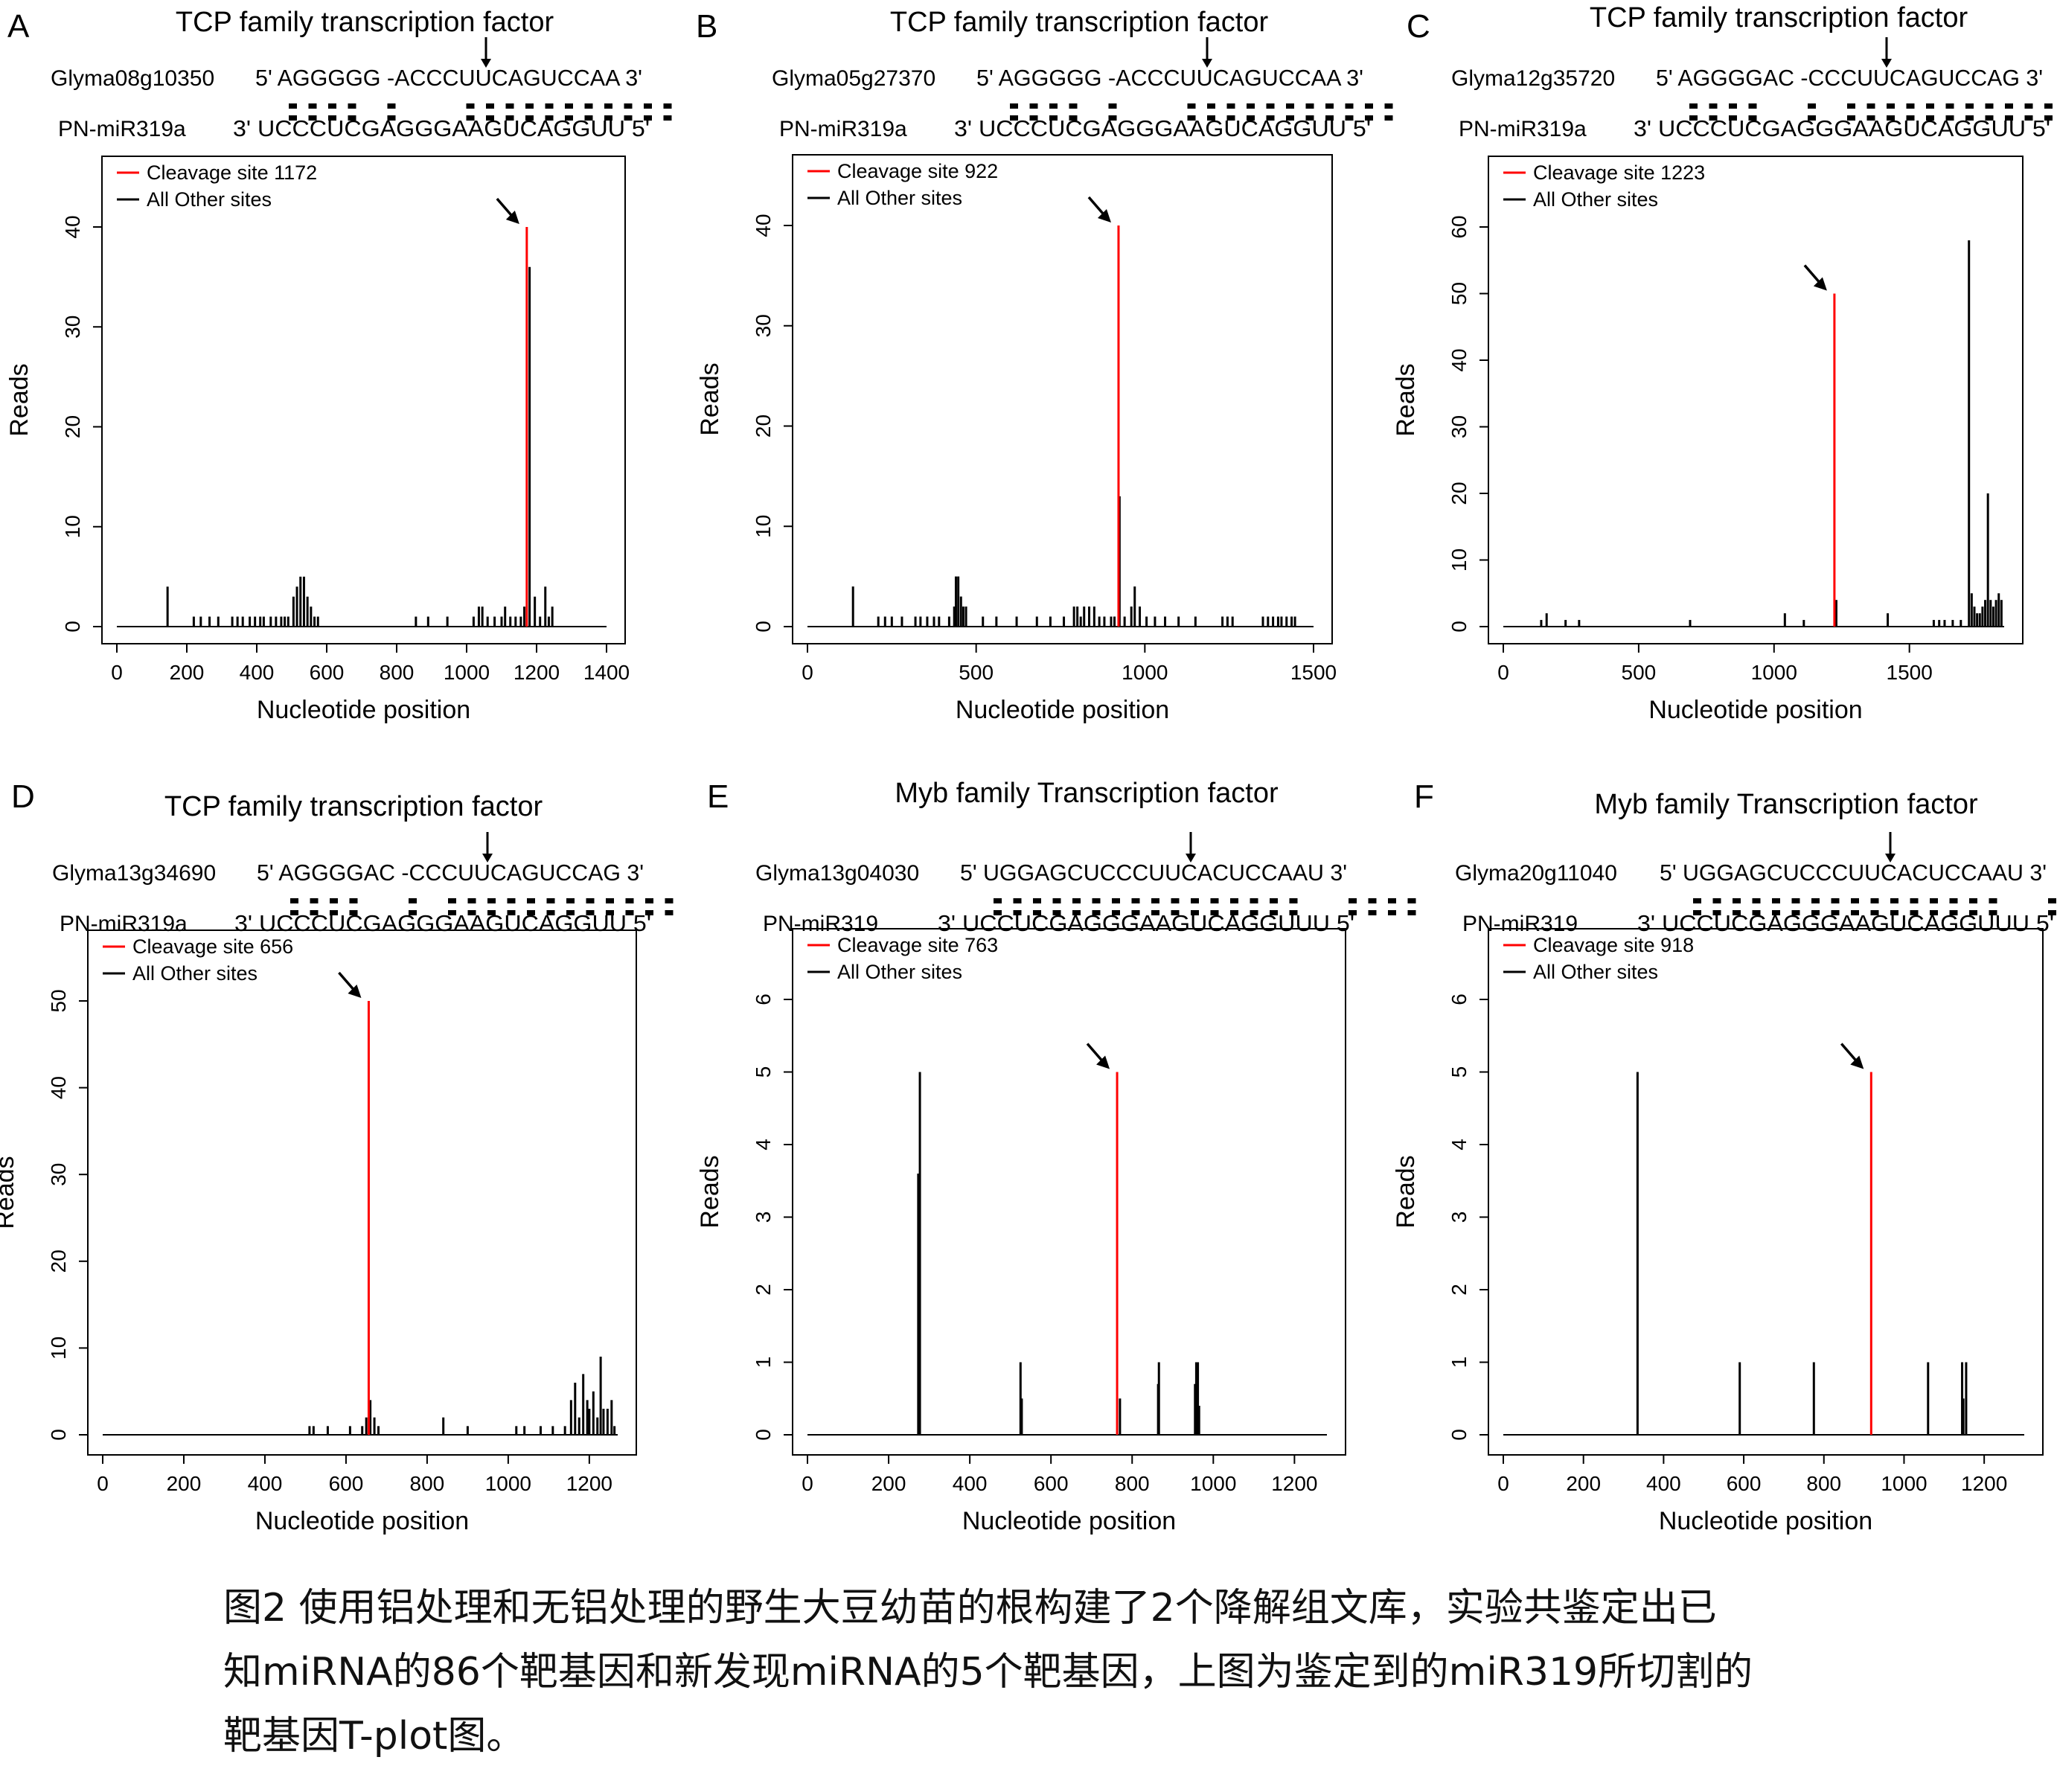 The image size is (2057, 1792). What do you see at coordinates (1857, 1062) in the screenshot?
I see `cleavage-arrow-head-icon` at bounding box center [1857, 1062].